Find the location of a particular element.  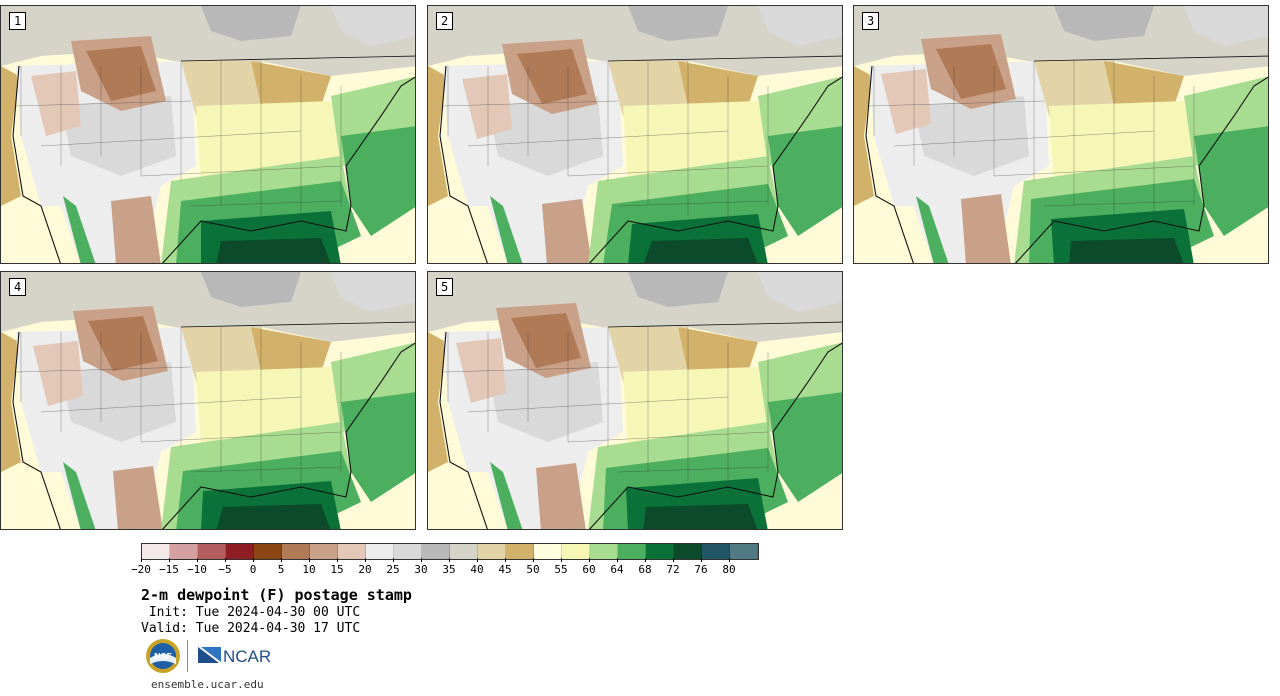

colorbar-label: 64 is located at coordinates (617, 569).